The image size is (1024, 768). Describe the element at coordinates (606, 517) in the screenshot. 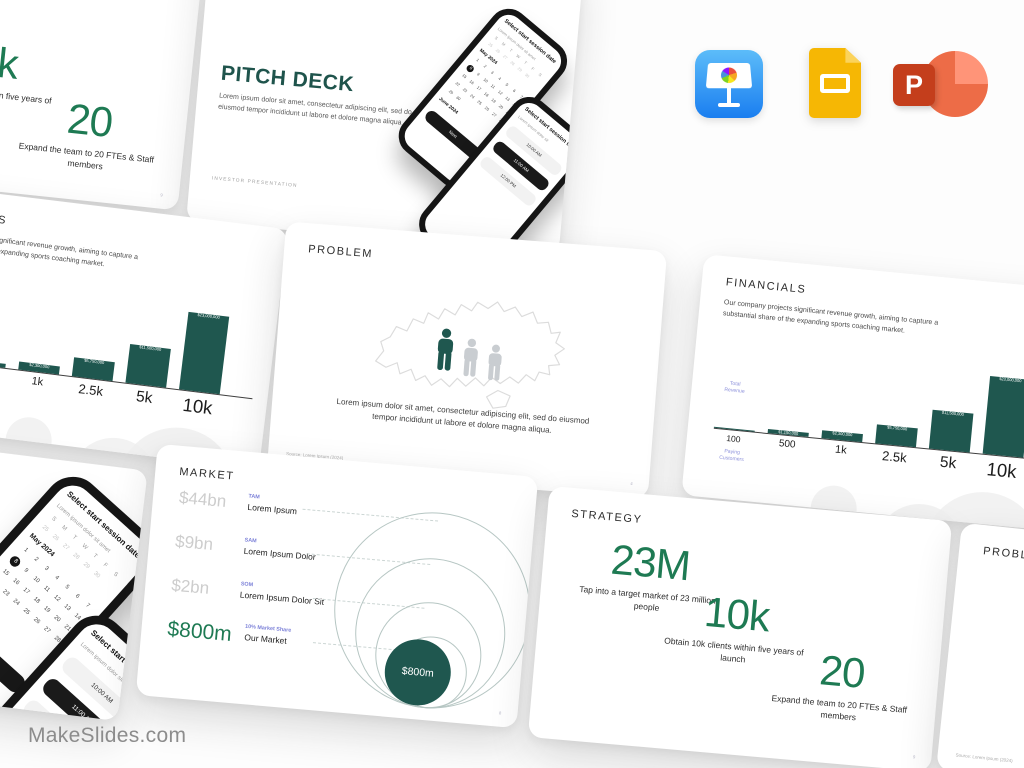

I see `slide-title: STRATEGY` at that location.